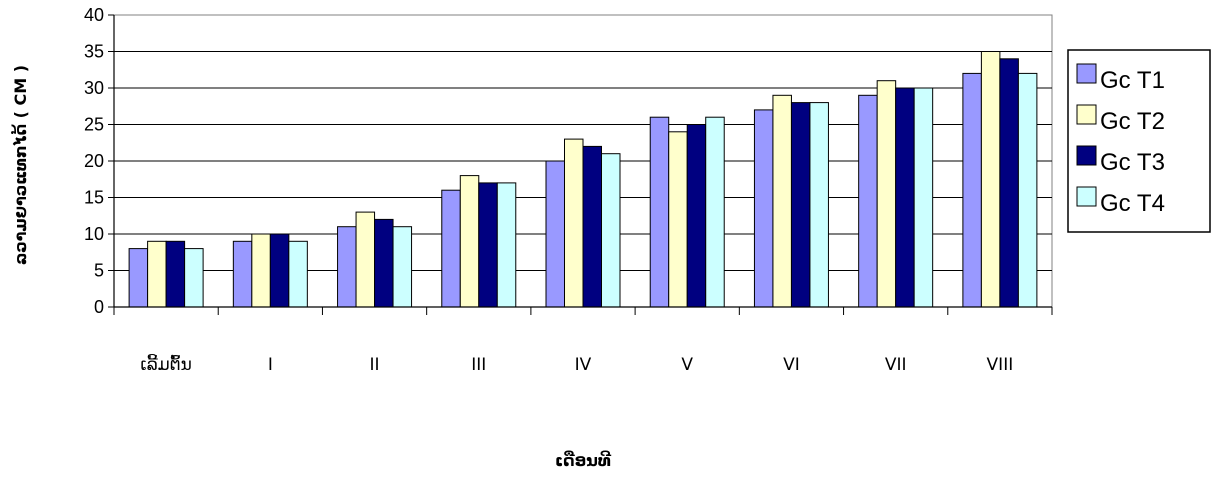 The image size is (1217, 477). Describe the element at coordinates (1132, 203) in the screenshot. I see `legend-label: Gc T4` at that location.